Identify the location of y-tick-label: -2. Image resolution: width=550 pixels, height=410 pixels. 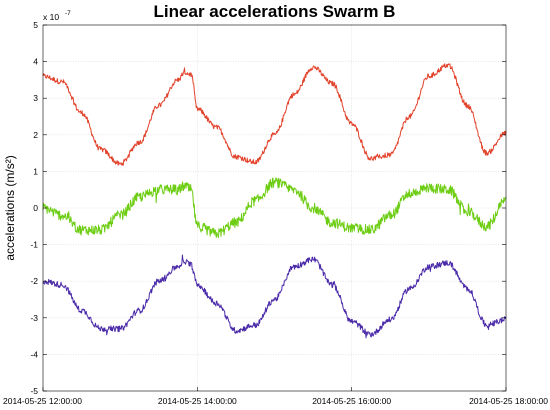
(34, 281).